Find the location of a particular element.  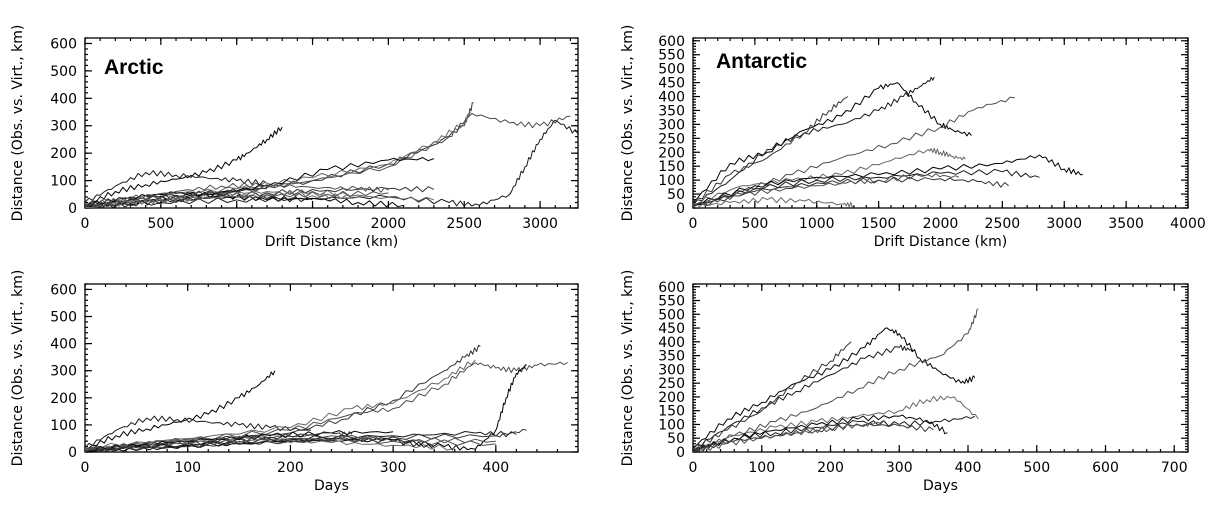

x-tick-label: 600 is located at coordinates (1105, 468).